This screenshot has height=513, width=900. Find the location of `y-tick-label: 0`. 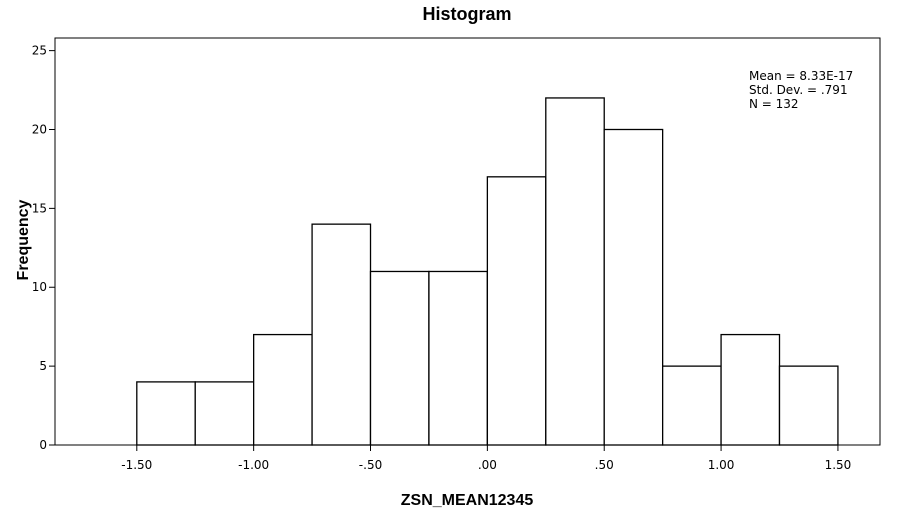

y-tick-label: 0 is located at coordinates (43, 445).